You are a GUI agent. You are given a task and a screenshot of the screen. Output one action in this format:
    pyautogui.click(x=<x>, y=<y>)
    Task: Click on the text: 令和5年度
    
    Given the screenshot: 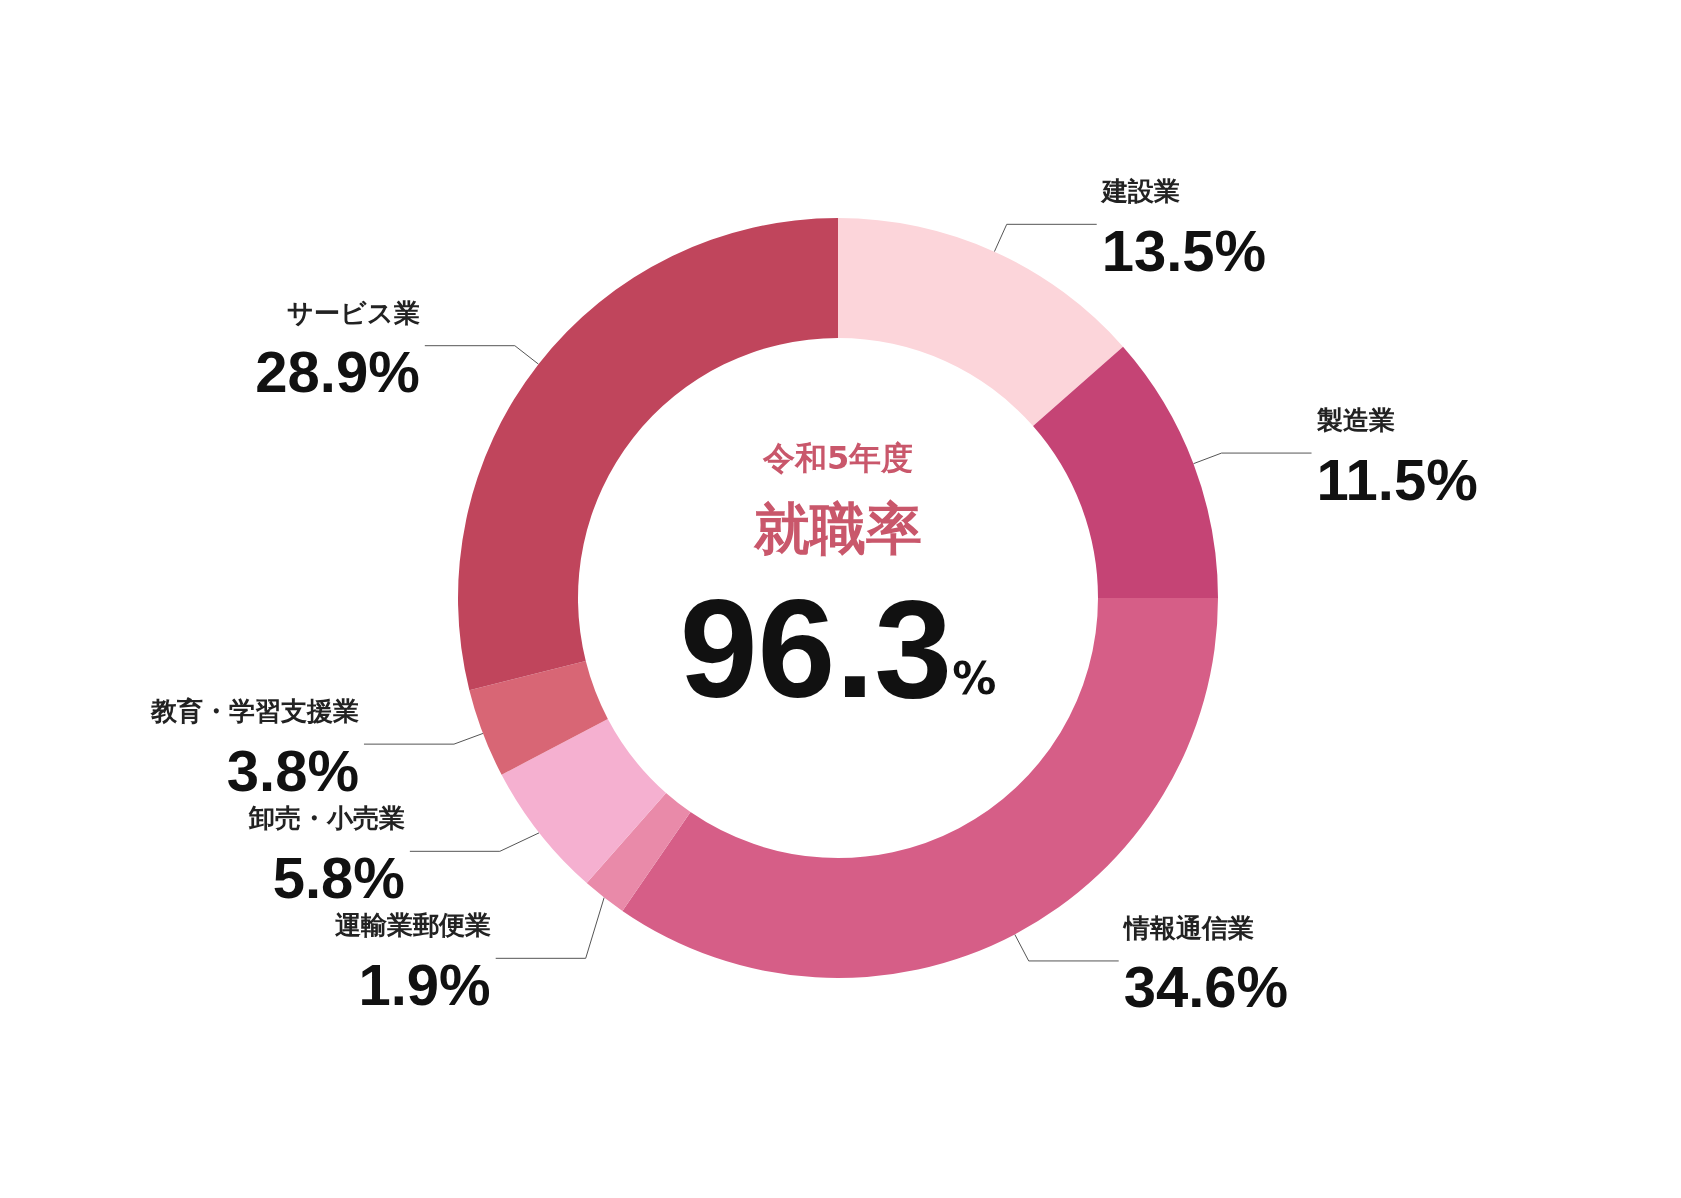 What is the action you would take?
    pyautogui.click(x=837, y=458)
    